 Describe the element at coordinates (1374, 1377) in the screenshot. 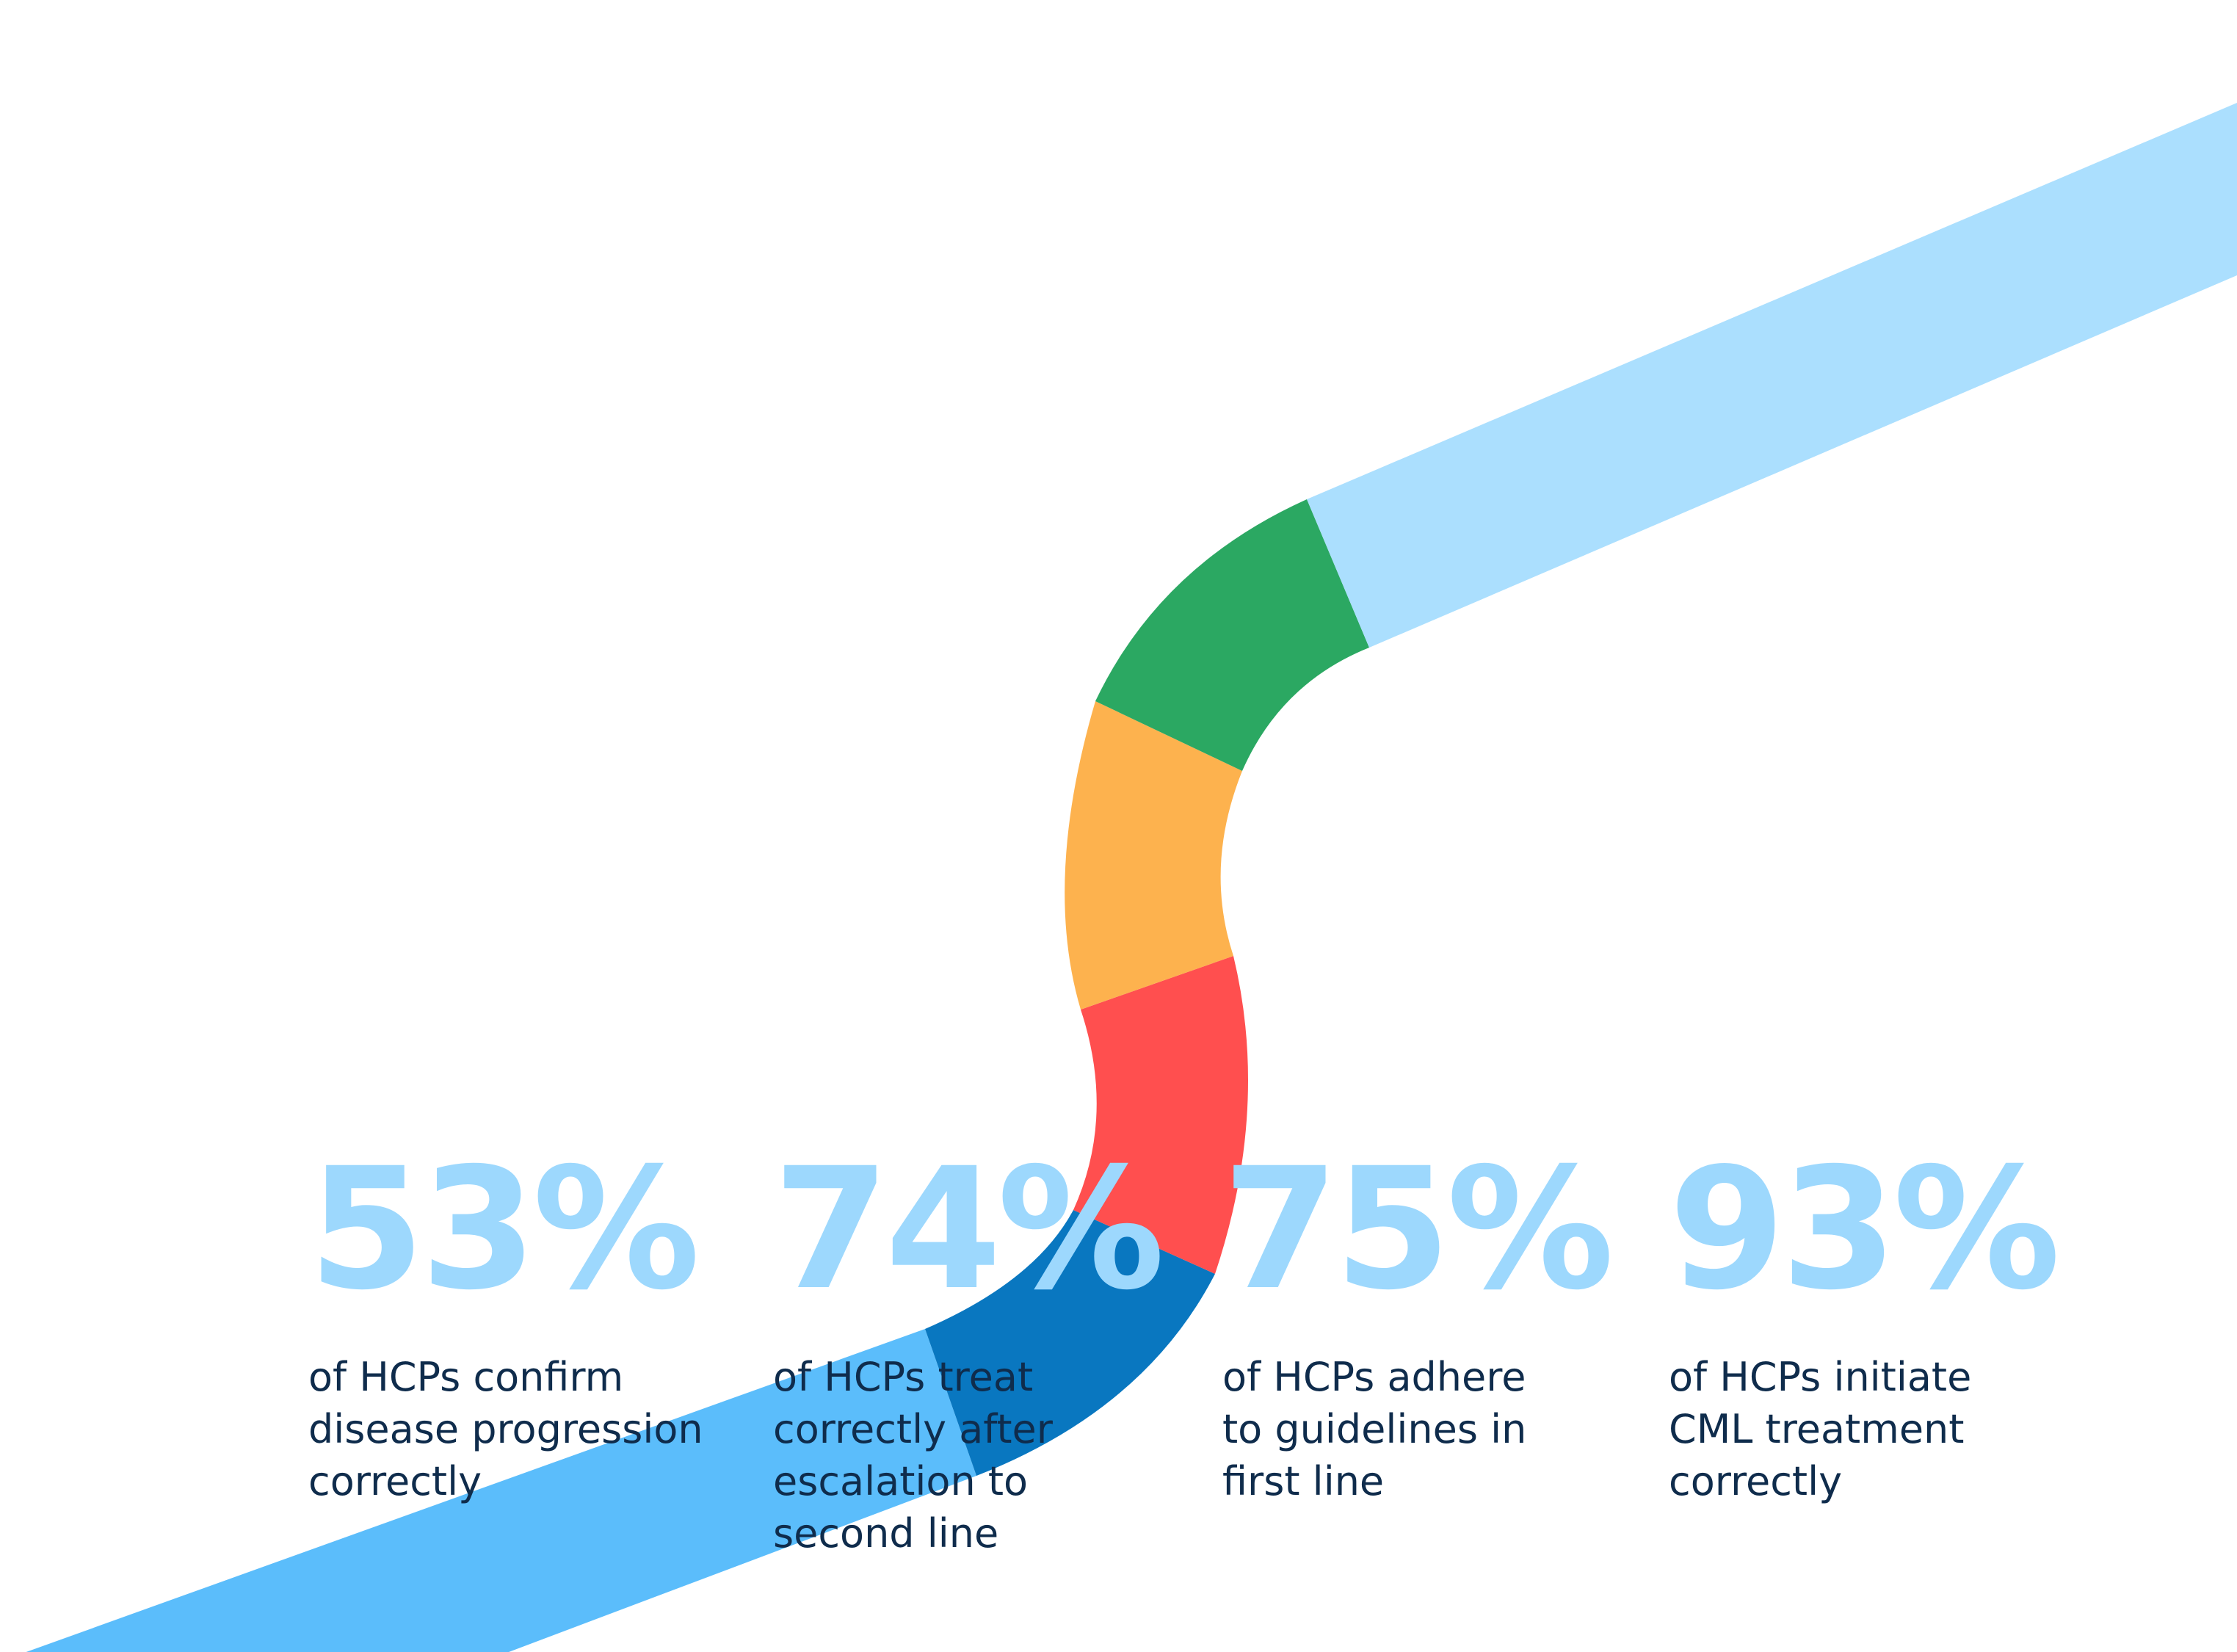

I see `stat-description-line: of HCPs adhere` at that location.